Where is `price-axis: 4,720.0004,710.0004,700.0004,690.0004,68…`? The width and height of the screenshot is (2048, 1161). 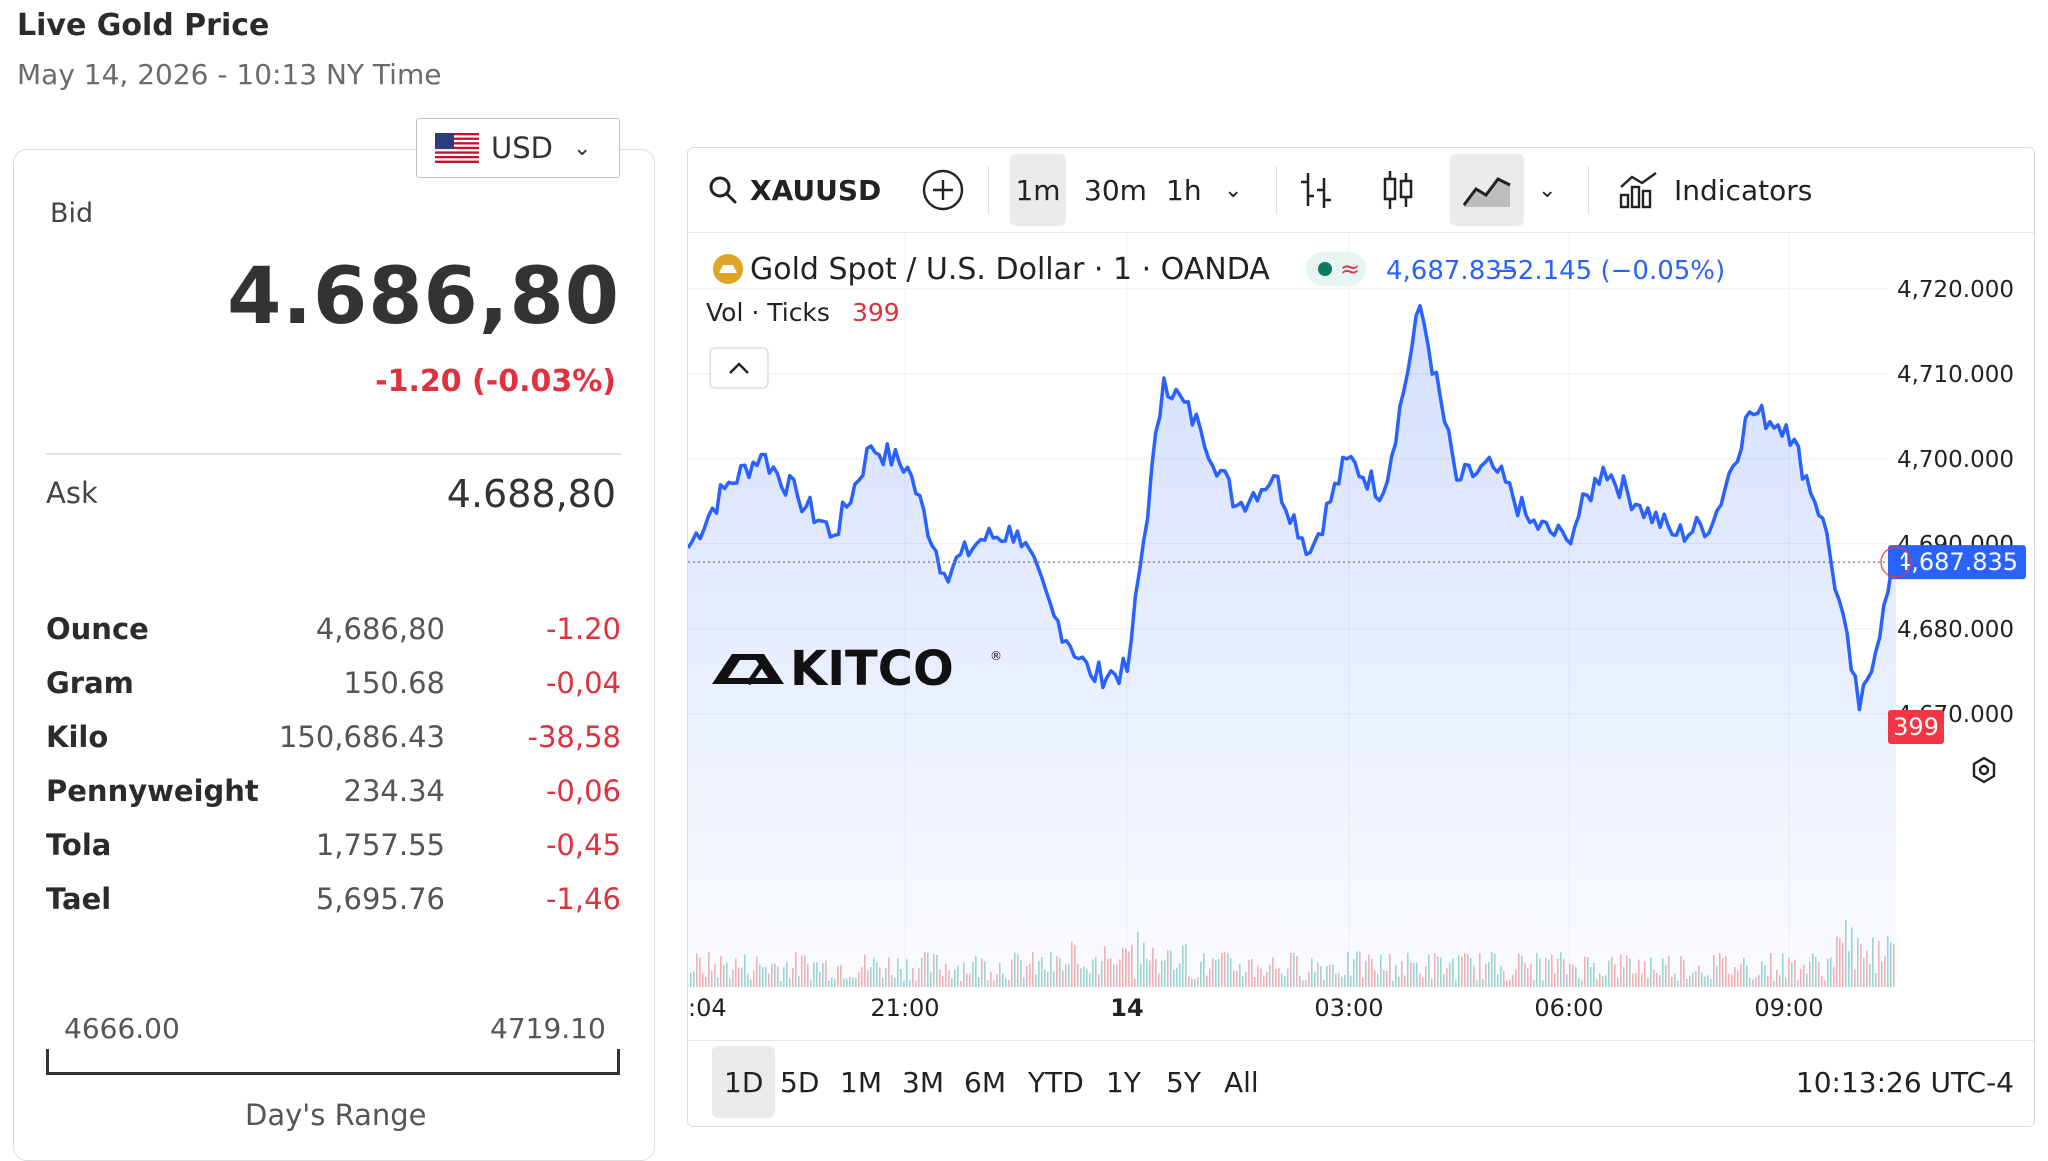 price-axis: 4,720.0004,710.0004,700.0004,690.0004,68… is located at coordinates (1955, 502).